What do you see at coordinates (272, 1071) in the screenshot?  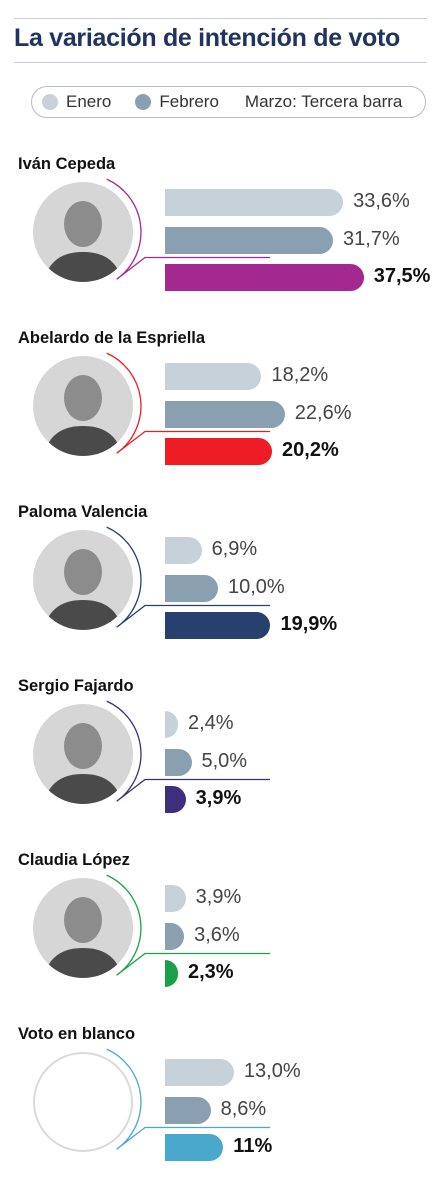 I see `value-label-voto-en-blanco-enero: 13,0%` at bounding box center [272, 1071].